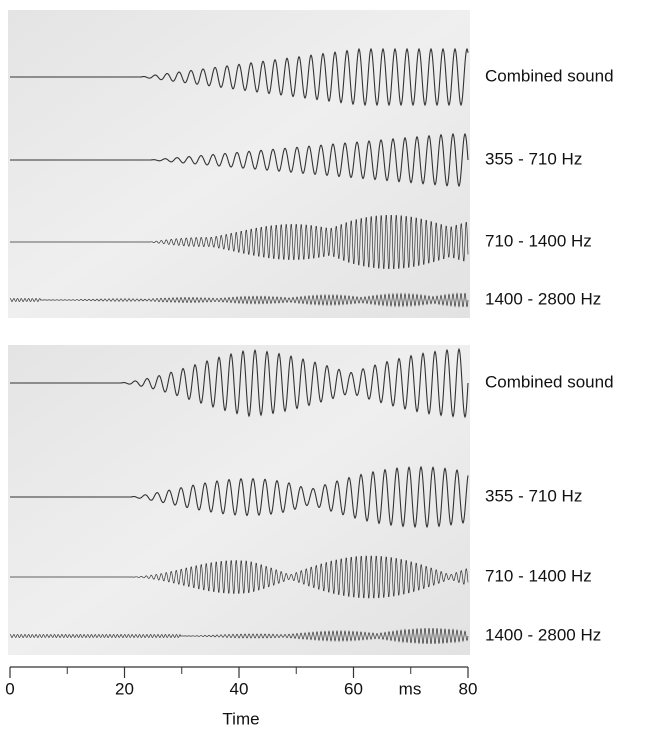 This screenshot has width=648, height=733. Describe the element at coordinates (353, 688) in the screenshot. I see `x-tick-label: 60` at that location.